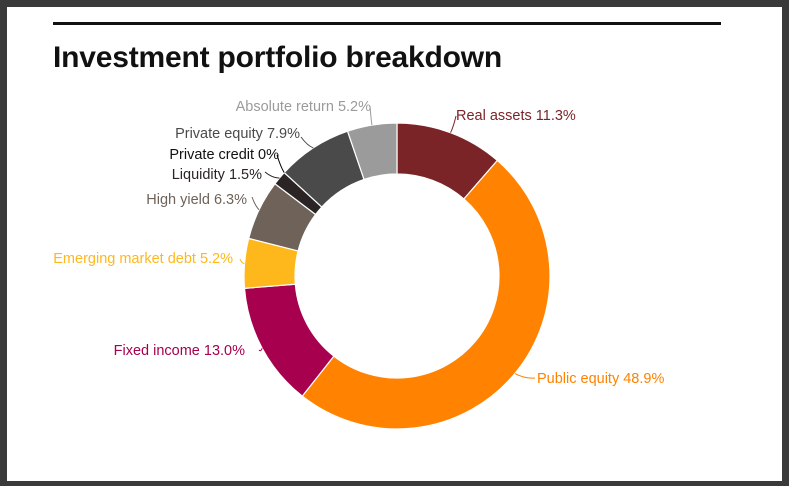 This screenshot has height=486, width=789. Describe the element at coordinates (143, 259) in the screenshot. I see `label-emerging-market-debt: Emerging market debt 5.2%` at that location.